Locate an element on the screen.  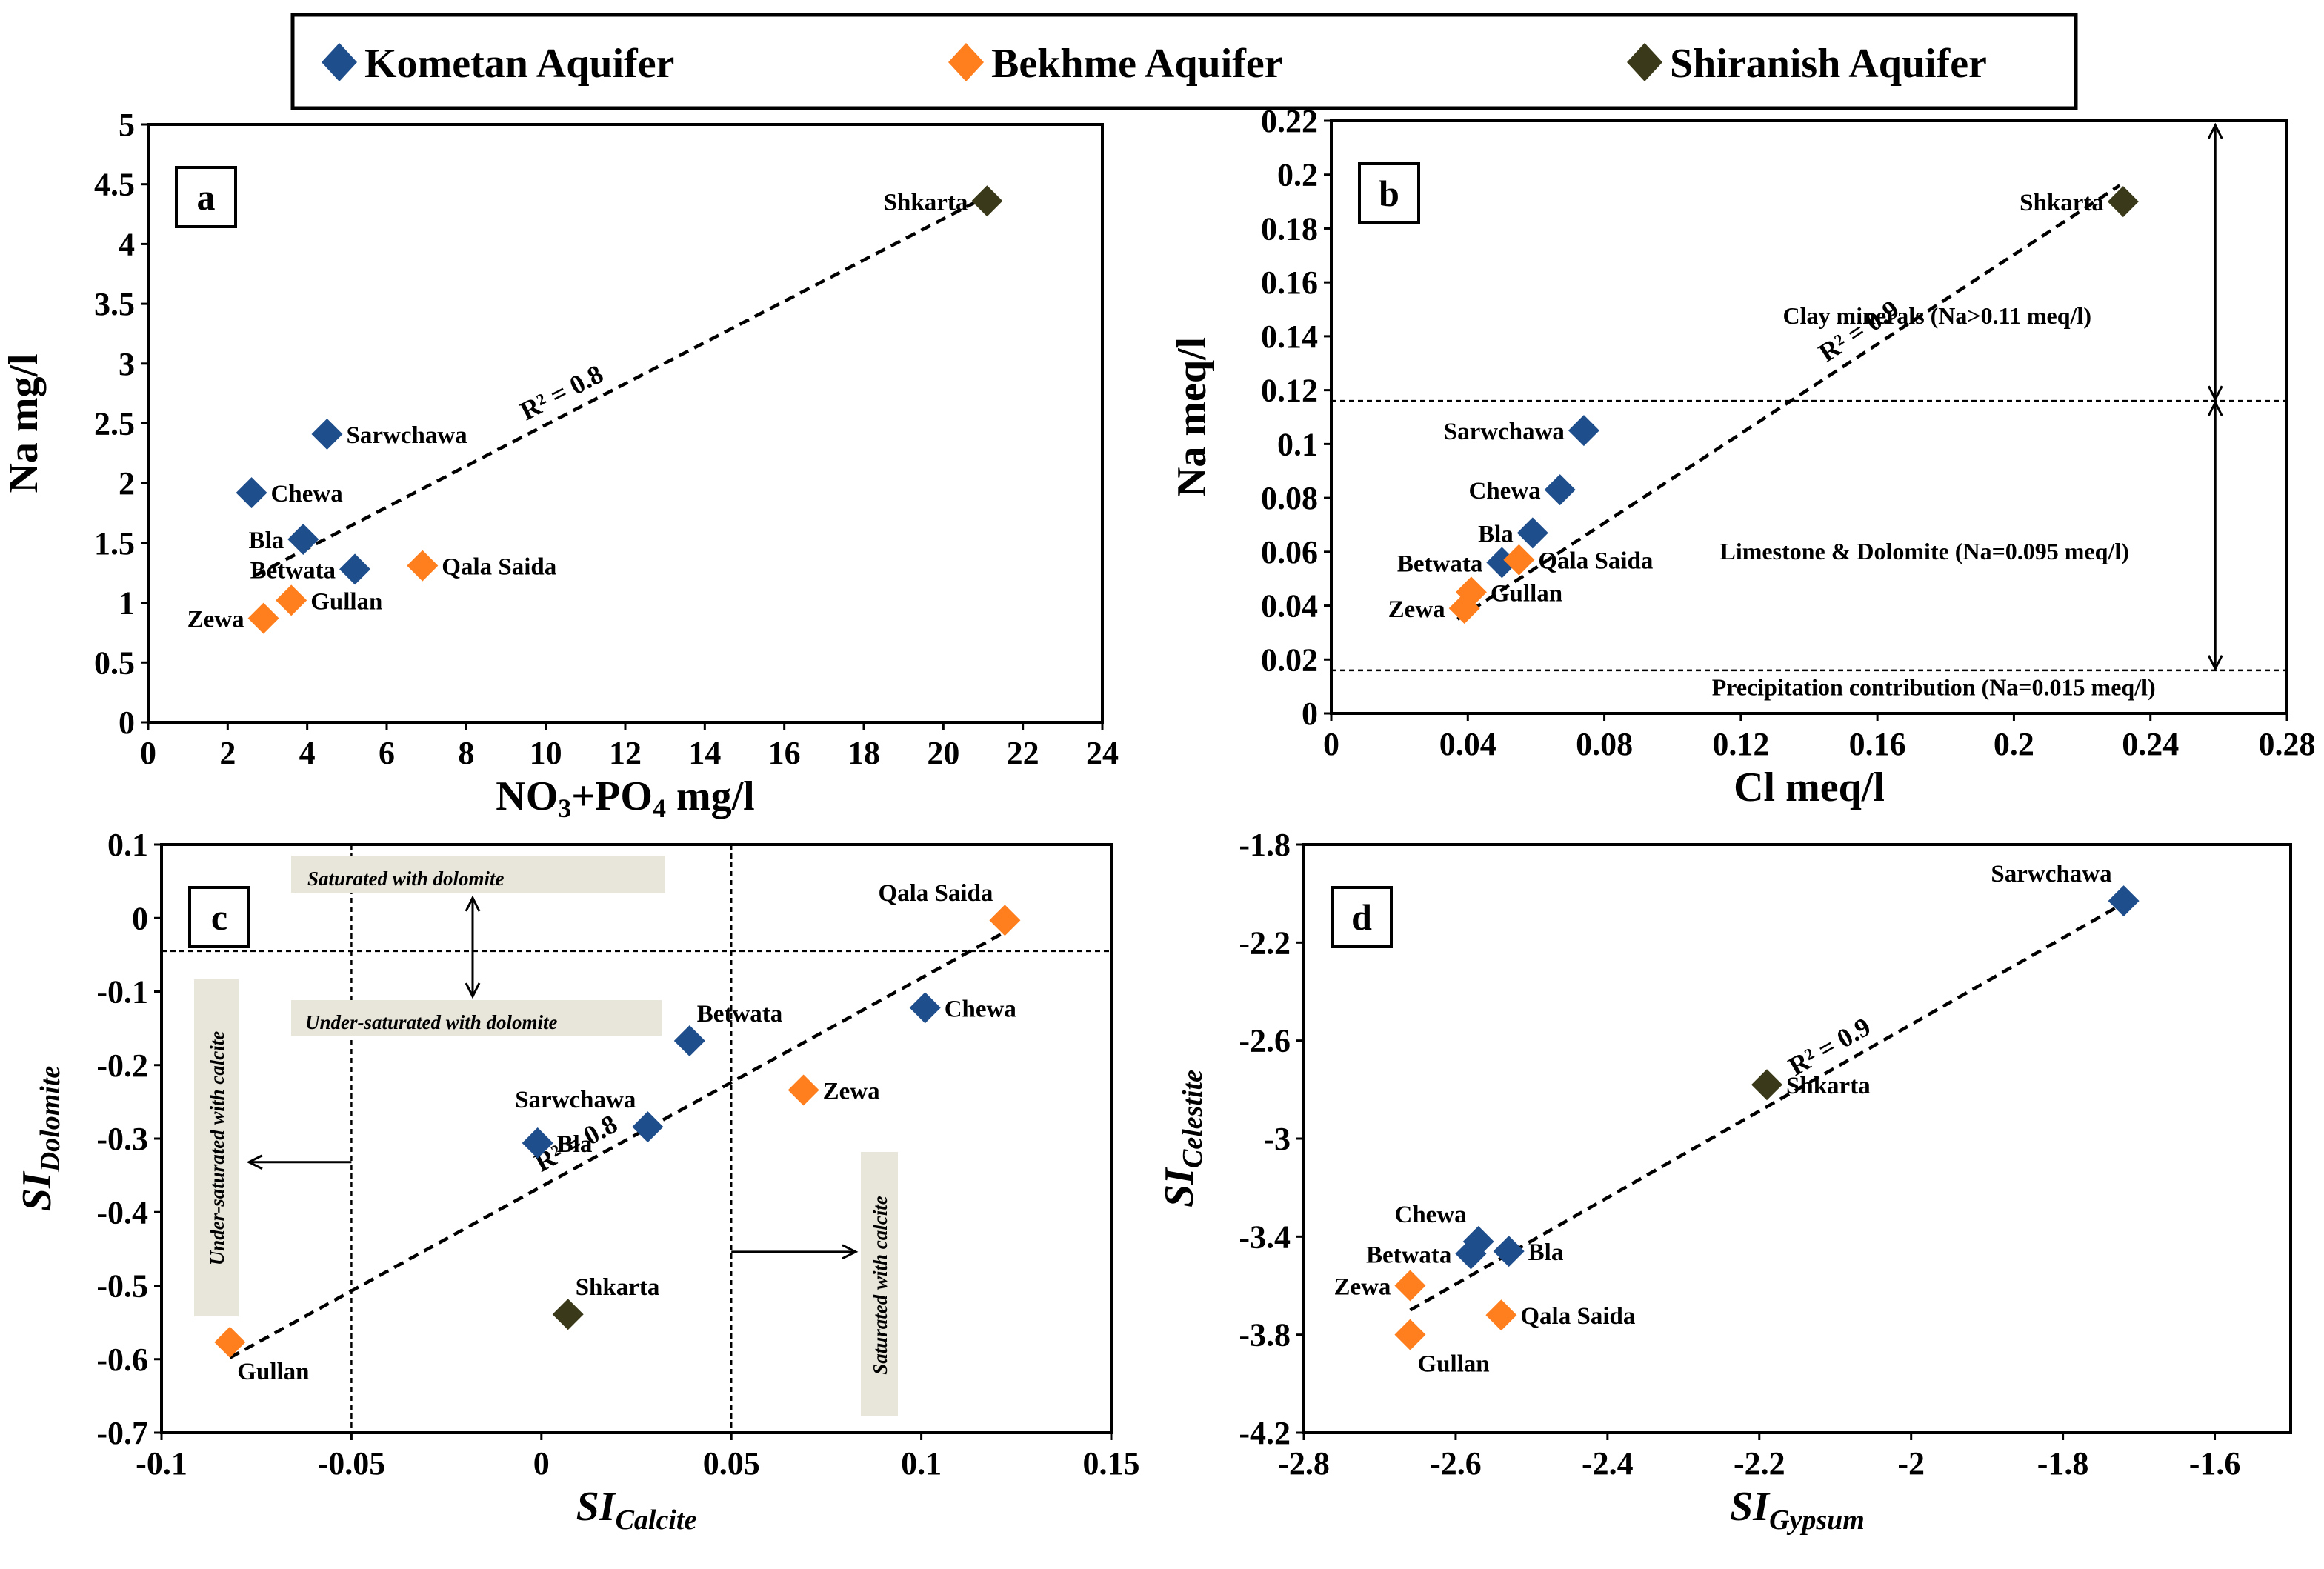
data-point-label: Bla is located at coordinates (575, 1145).